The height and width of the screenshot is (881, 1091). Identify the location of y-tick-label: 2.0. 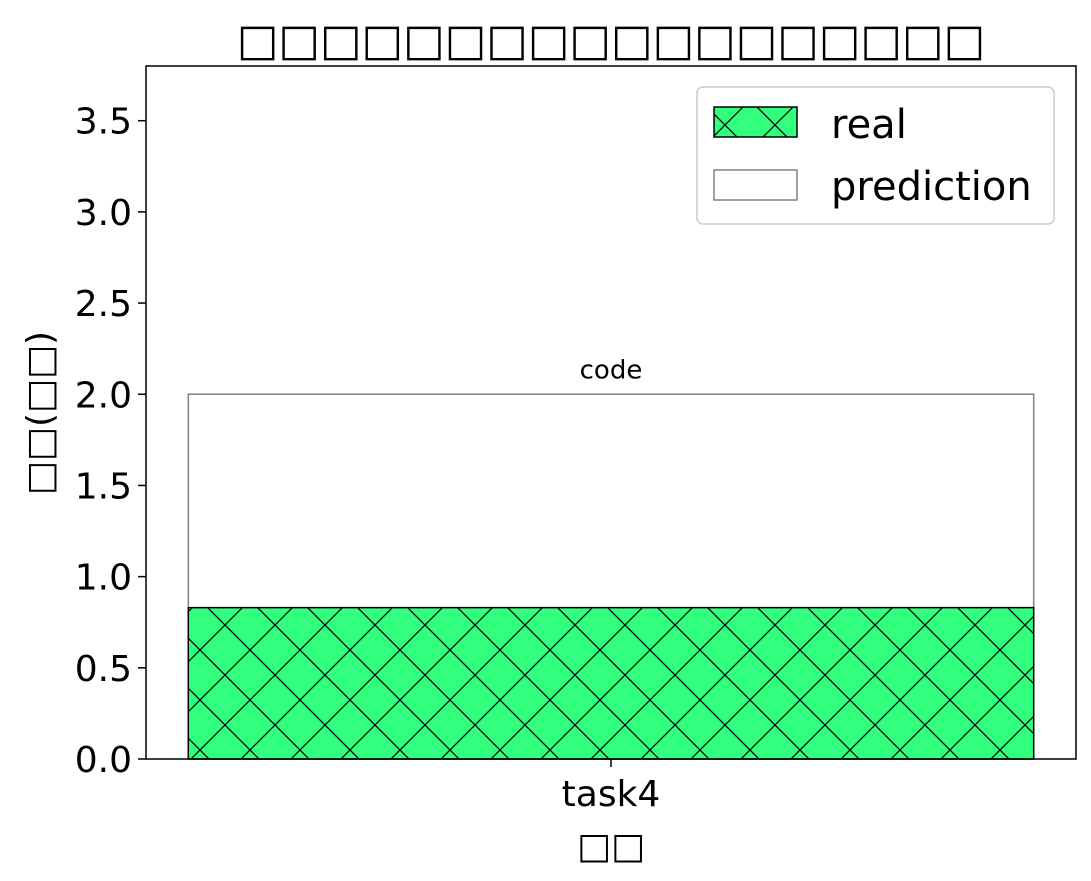
(103, 395).